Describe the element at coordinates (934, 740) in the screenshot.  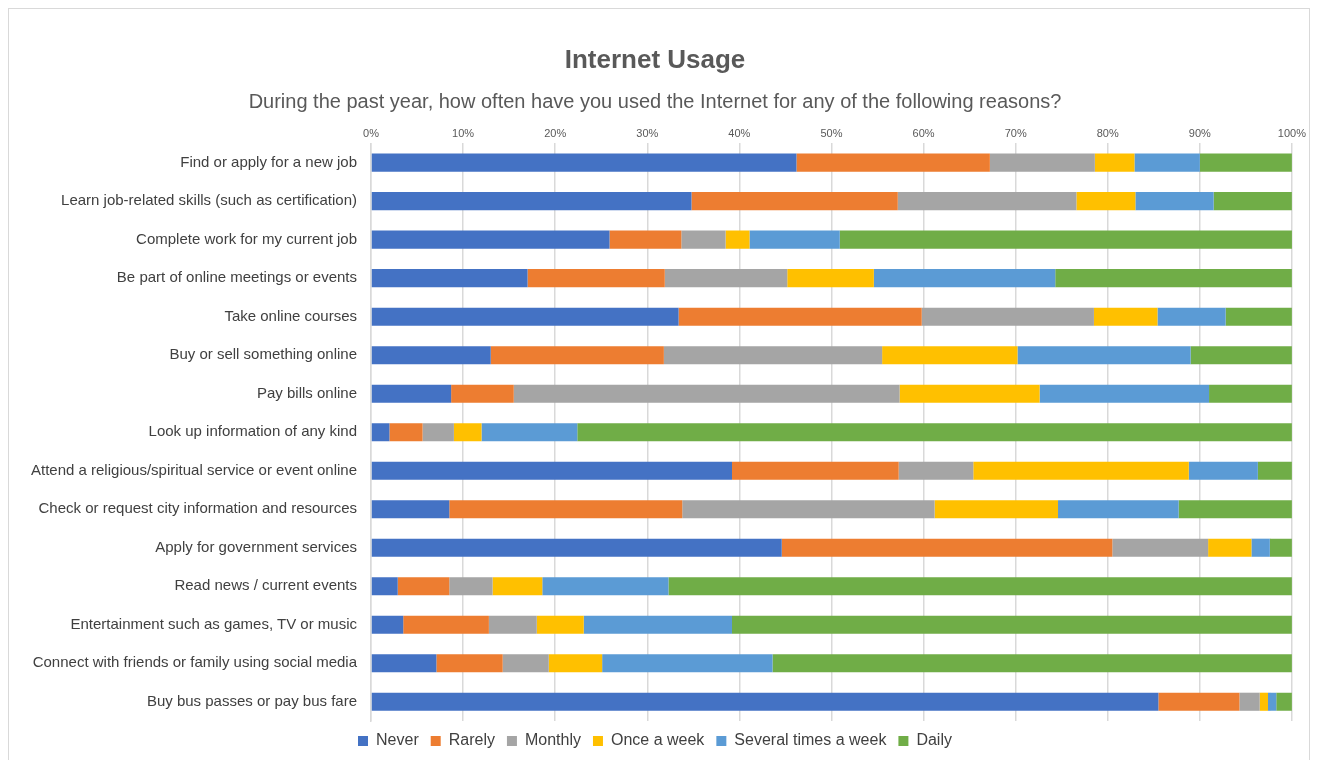
I see `legend-label: Daily` at that location.